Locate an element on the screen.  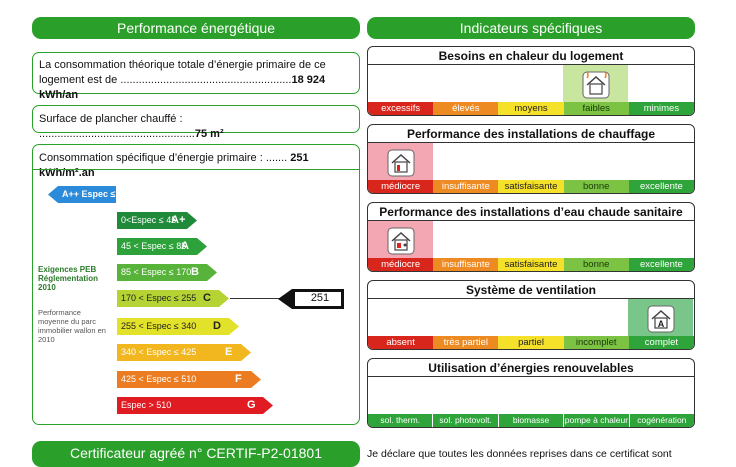
class-bar-label: A++ Espec ≤ 0 is located at coordinates (92, 194).